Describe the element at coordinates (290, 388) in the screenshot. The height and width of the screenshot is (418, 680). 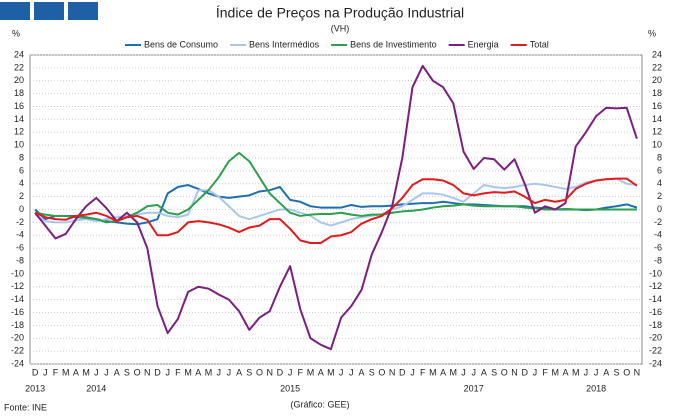
I see `year-label: 2015` at that location.